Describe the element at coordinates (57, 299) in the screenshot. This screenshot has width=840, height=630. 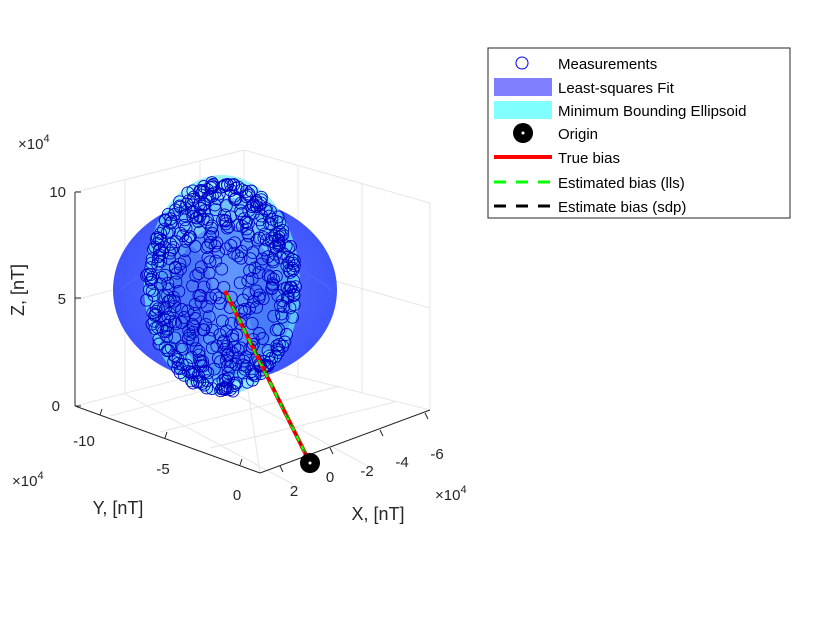
I see `z-tick-labels: 10 5 0` at that location.